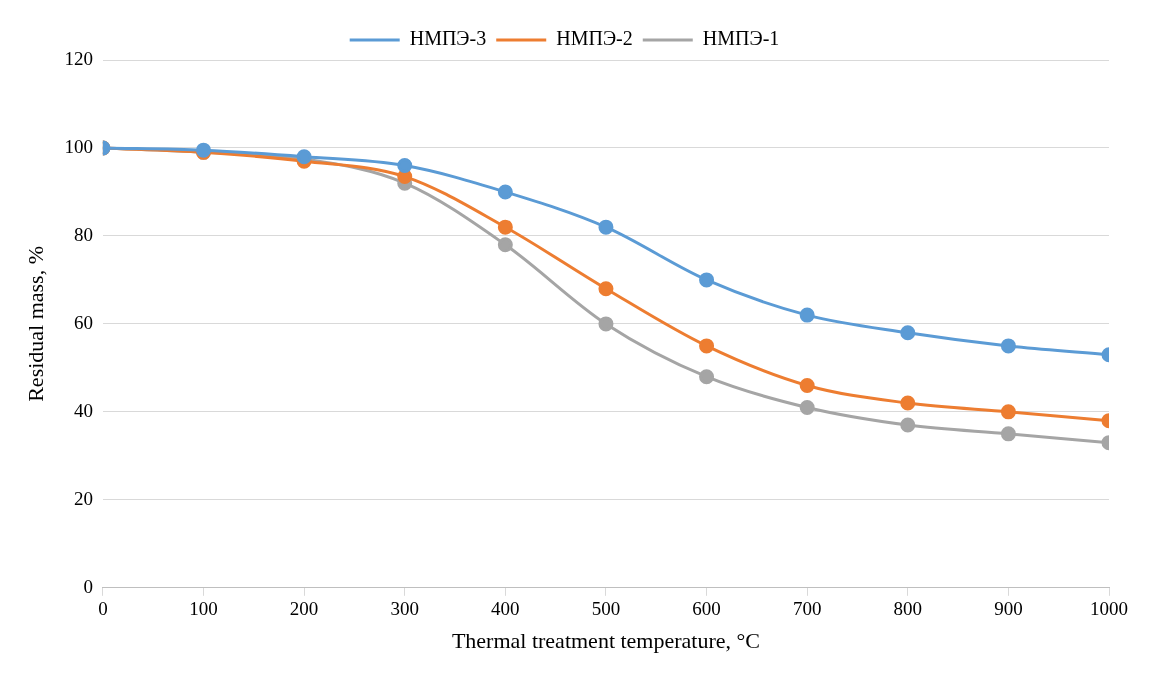 The image size is (1149, 679). What do you see at coordinates (605, 640) in the screenshot?
I see `x-axis-title: Thermal treatment temperature, °C` at bounding box center [605, 640].